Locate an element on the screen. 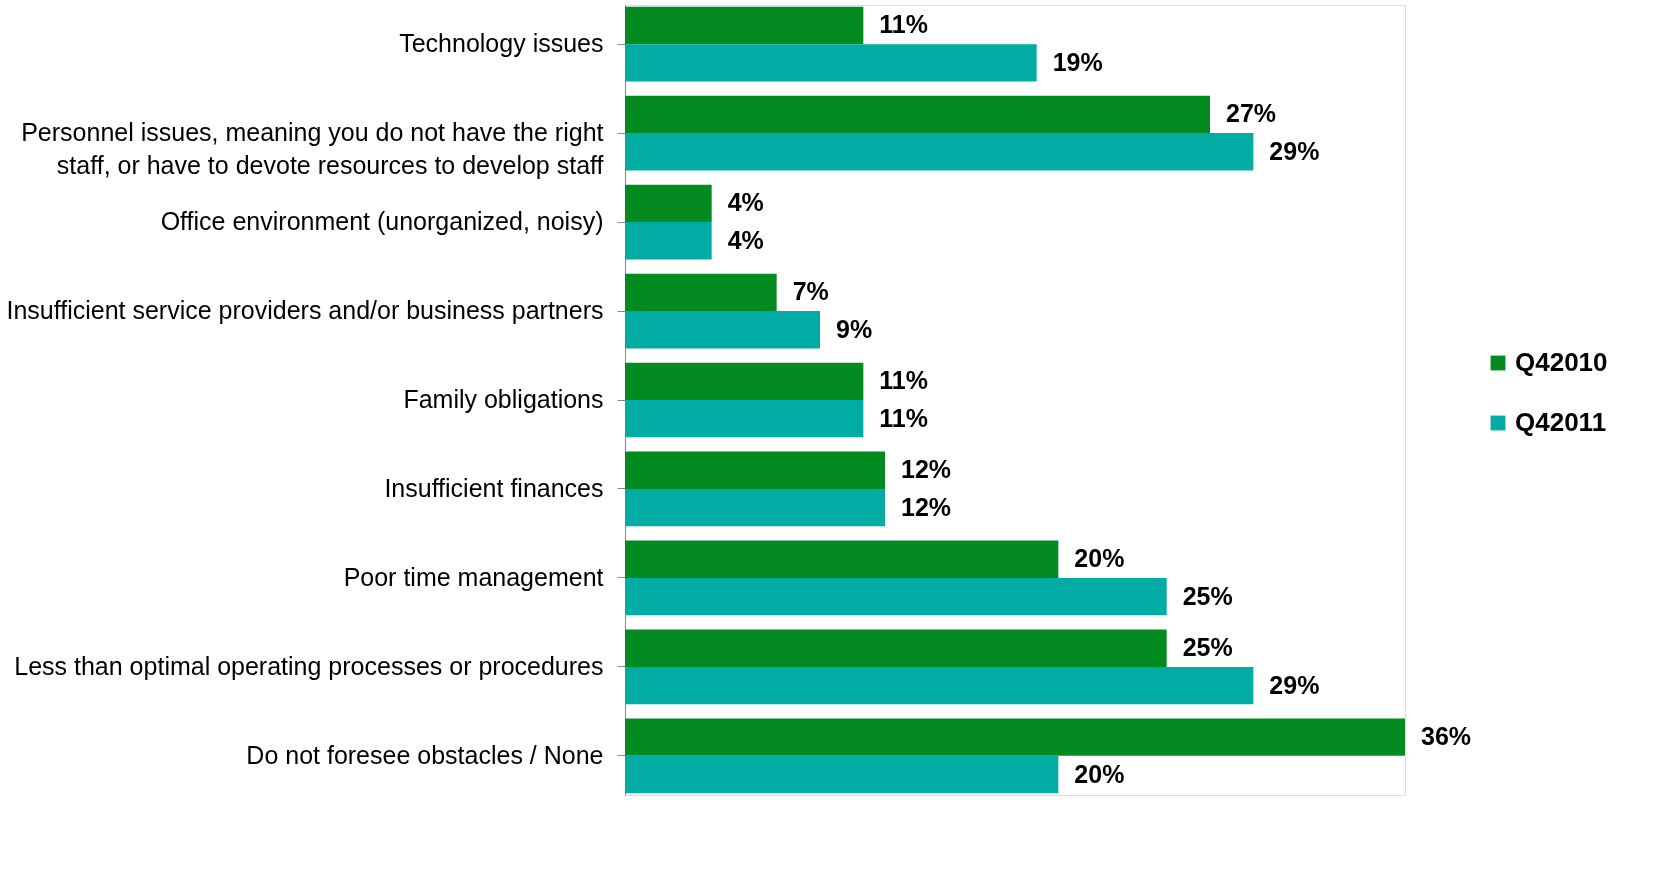 The image size is (1675, 881). y-tick-label: Insufficient finances is located at coordinates (494, 487).